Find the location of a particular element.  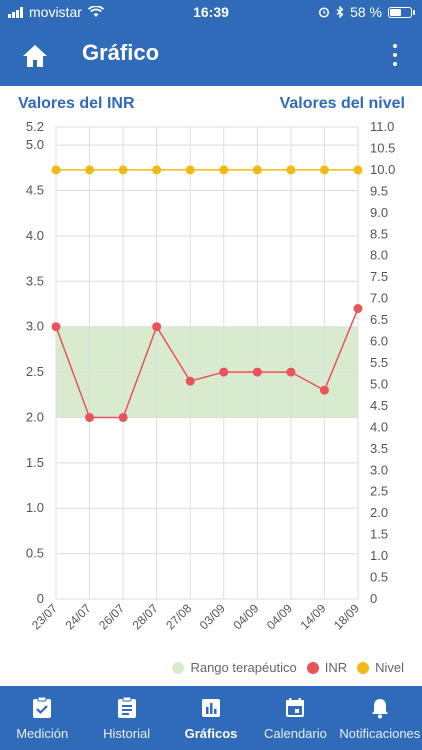

home-icon is located at coordinates (35, 56).